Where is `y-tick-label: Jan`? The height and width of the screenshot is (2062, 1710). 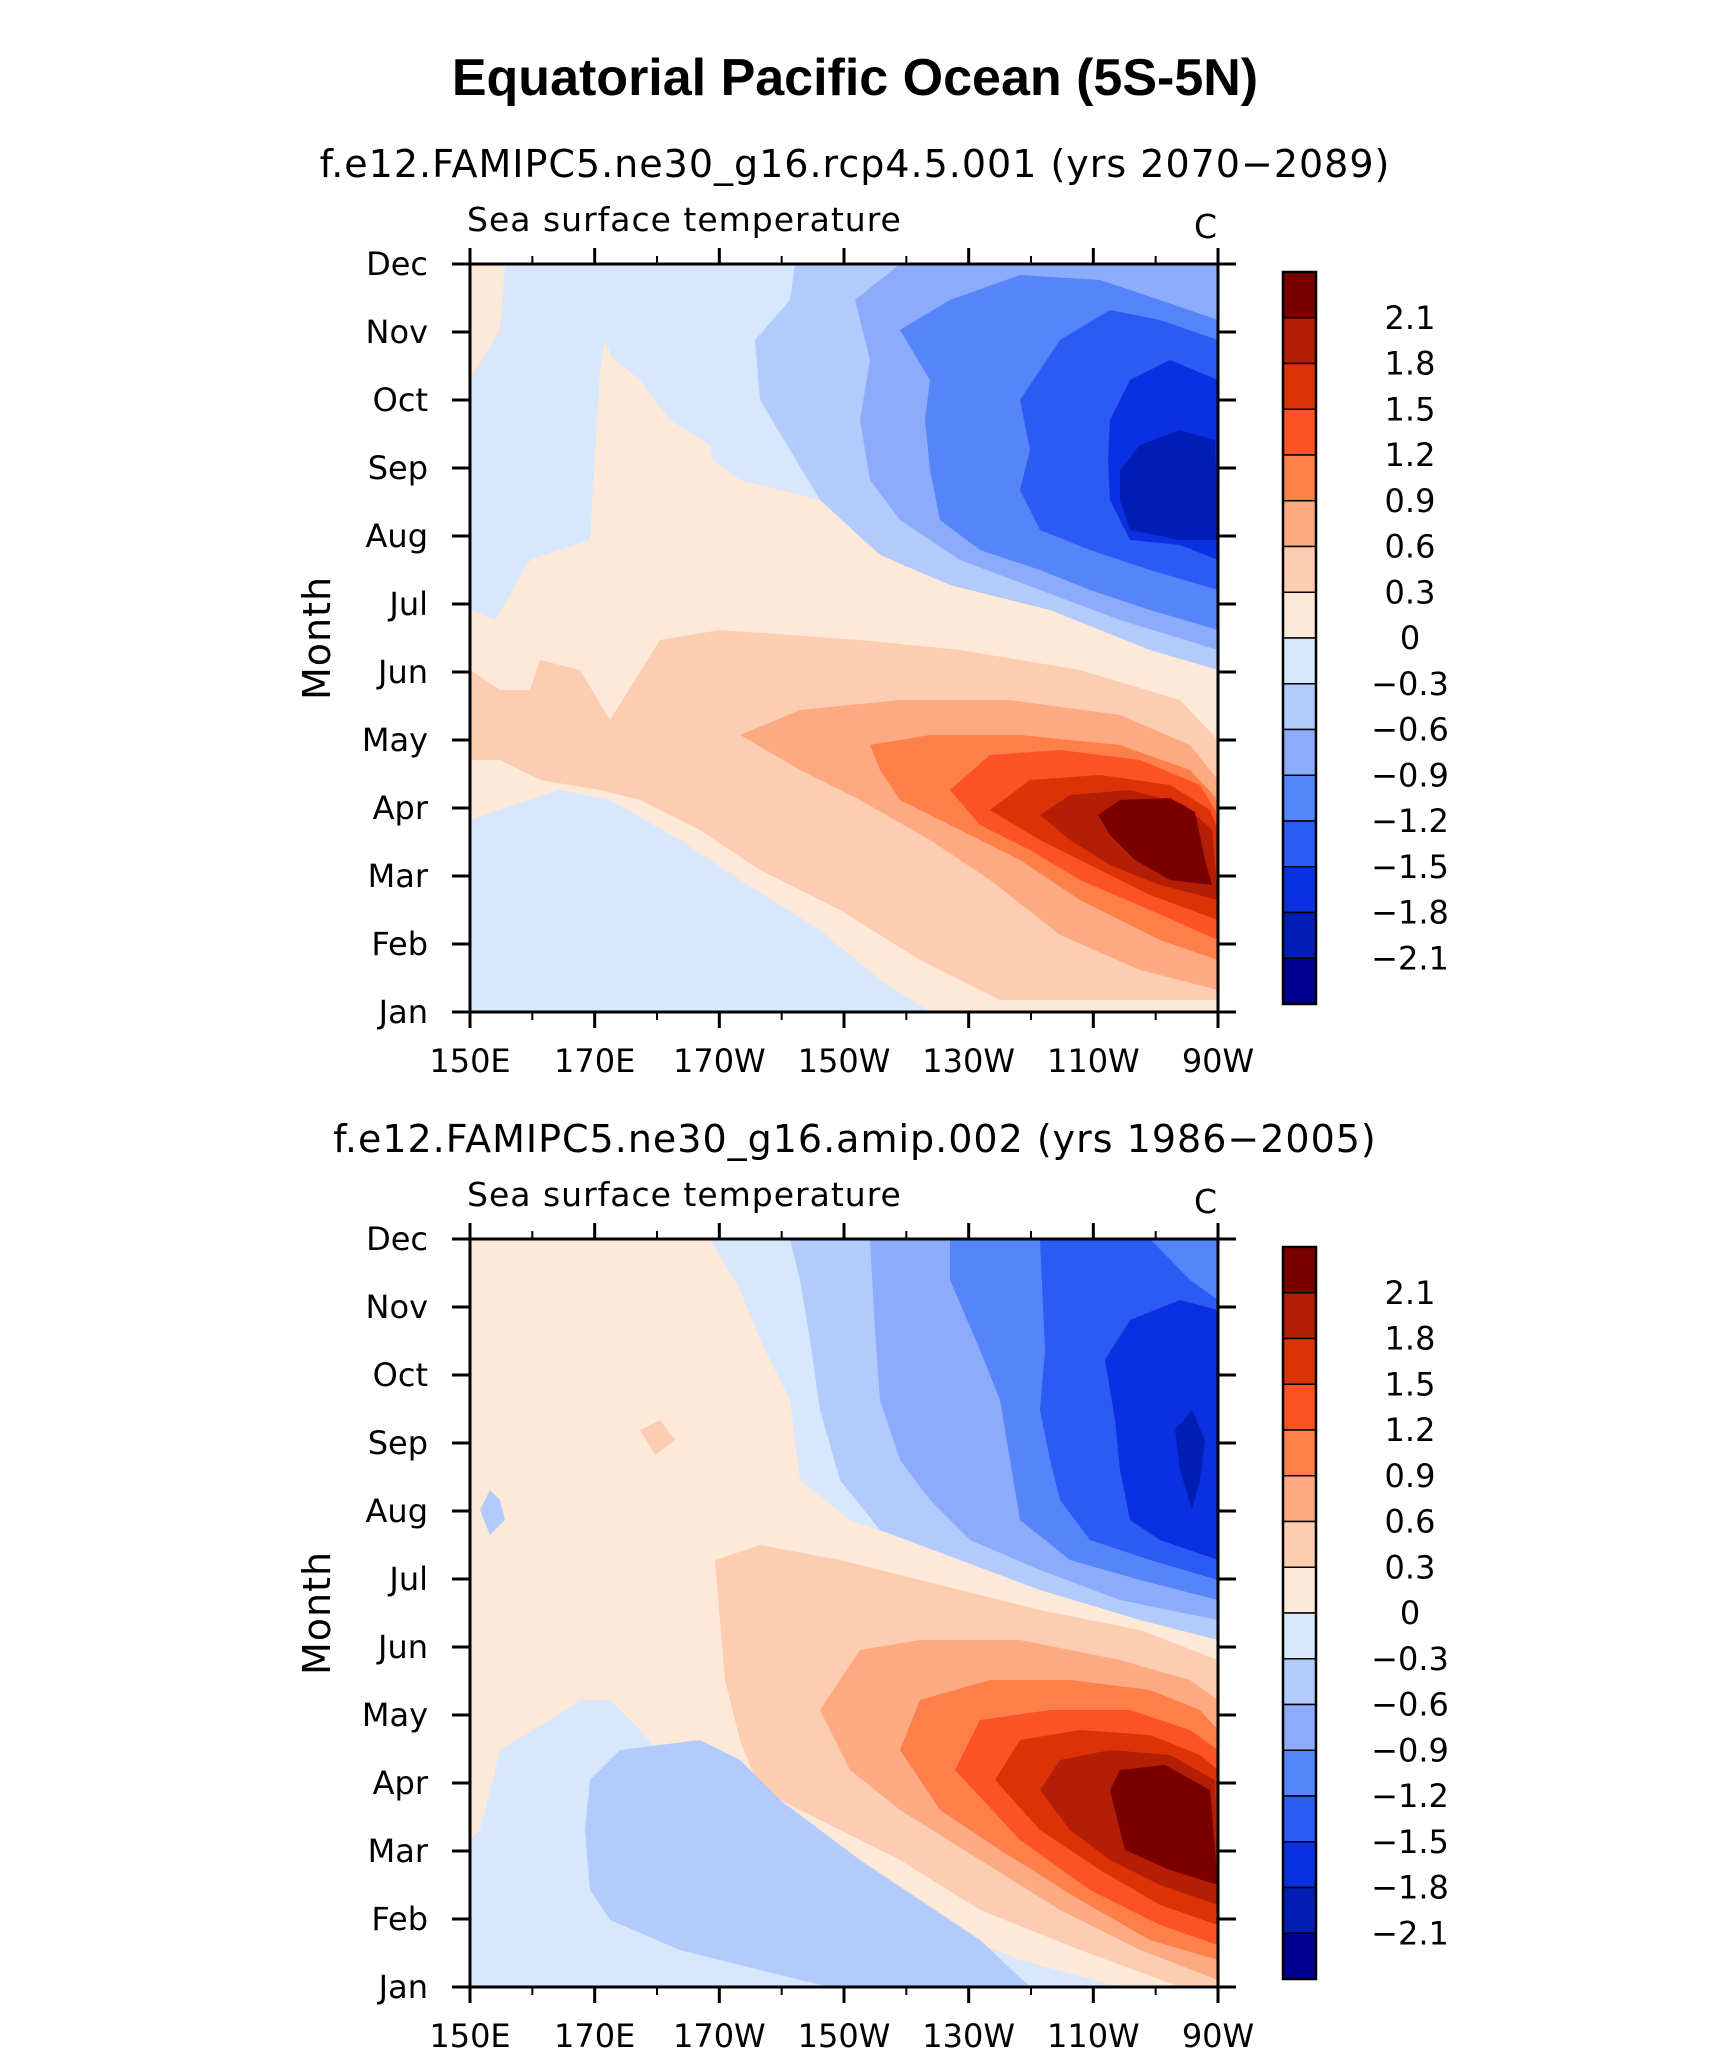
y-tick-label: Jan is located at coordinates (402, 1987).